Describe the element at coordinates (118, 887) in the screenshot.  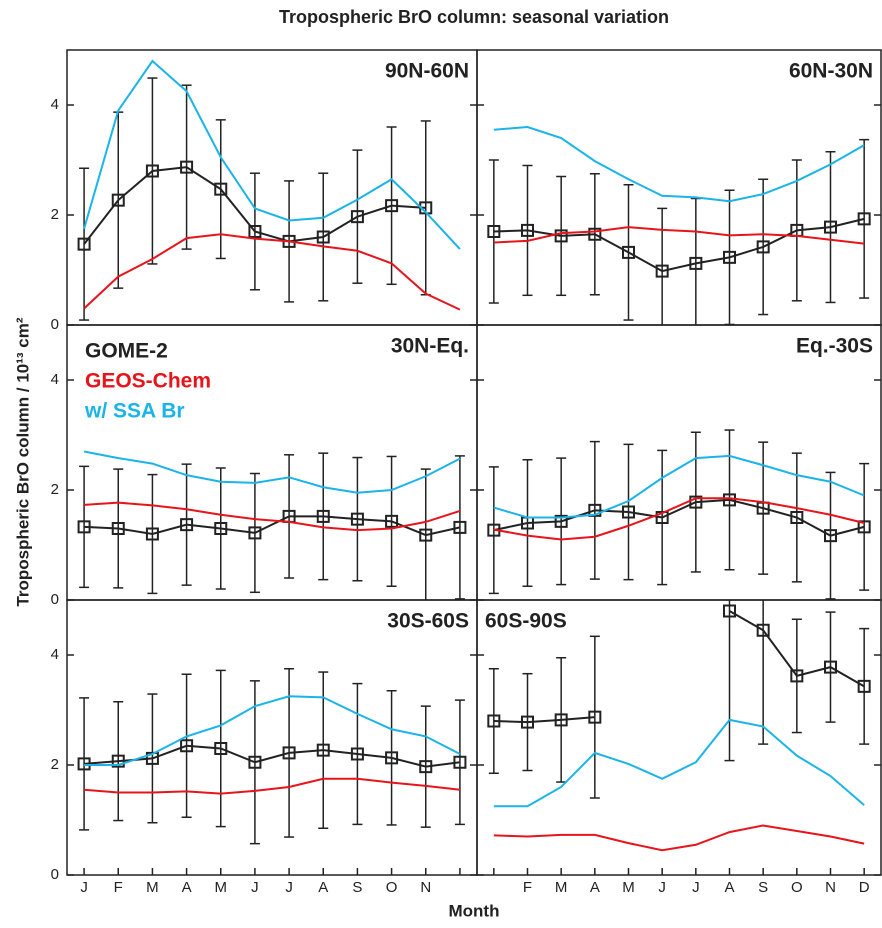
I see `x-tick-label: F` at that location.